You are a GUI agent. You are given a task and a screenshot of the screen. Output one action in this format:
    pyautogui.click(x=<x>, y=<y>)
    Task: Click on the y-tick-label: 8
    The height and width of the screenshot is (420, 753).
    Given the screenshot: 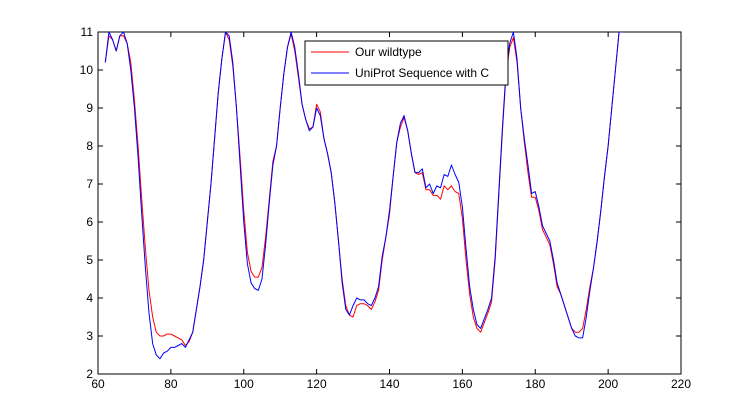 What is the action you would take?
    pyautogui.click(x=89, y=146)
    